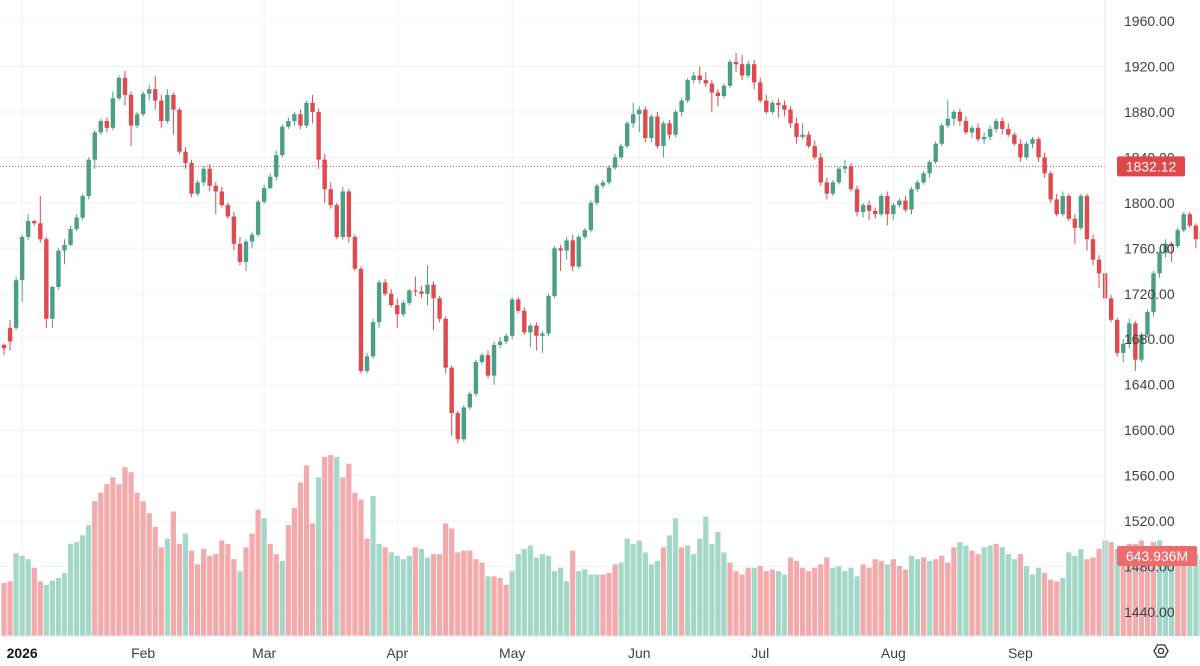  I want to click on settings-icon, so click(1161, 651).